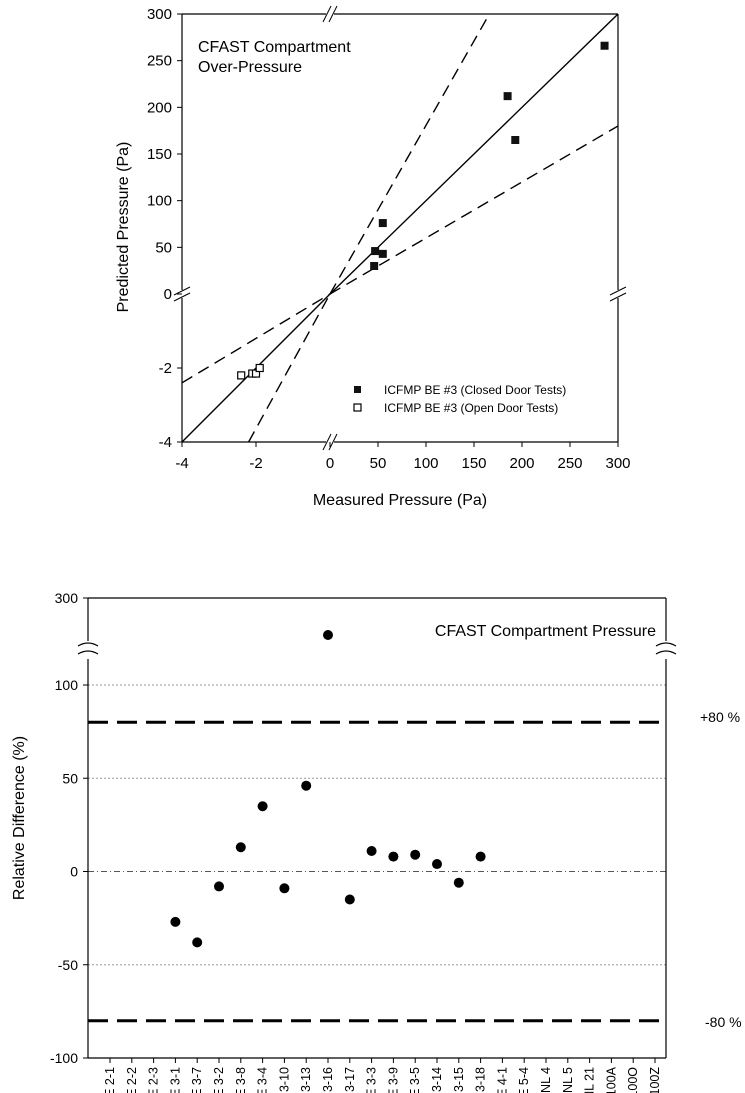  Describe the element at coordinates (181, 463) in the screenshot. I see `x-tick-label: -4` at that location.